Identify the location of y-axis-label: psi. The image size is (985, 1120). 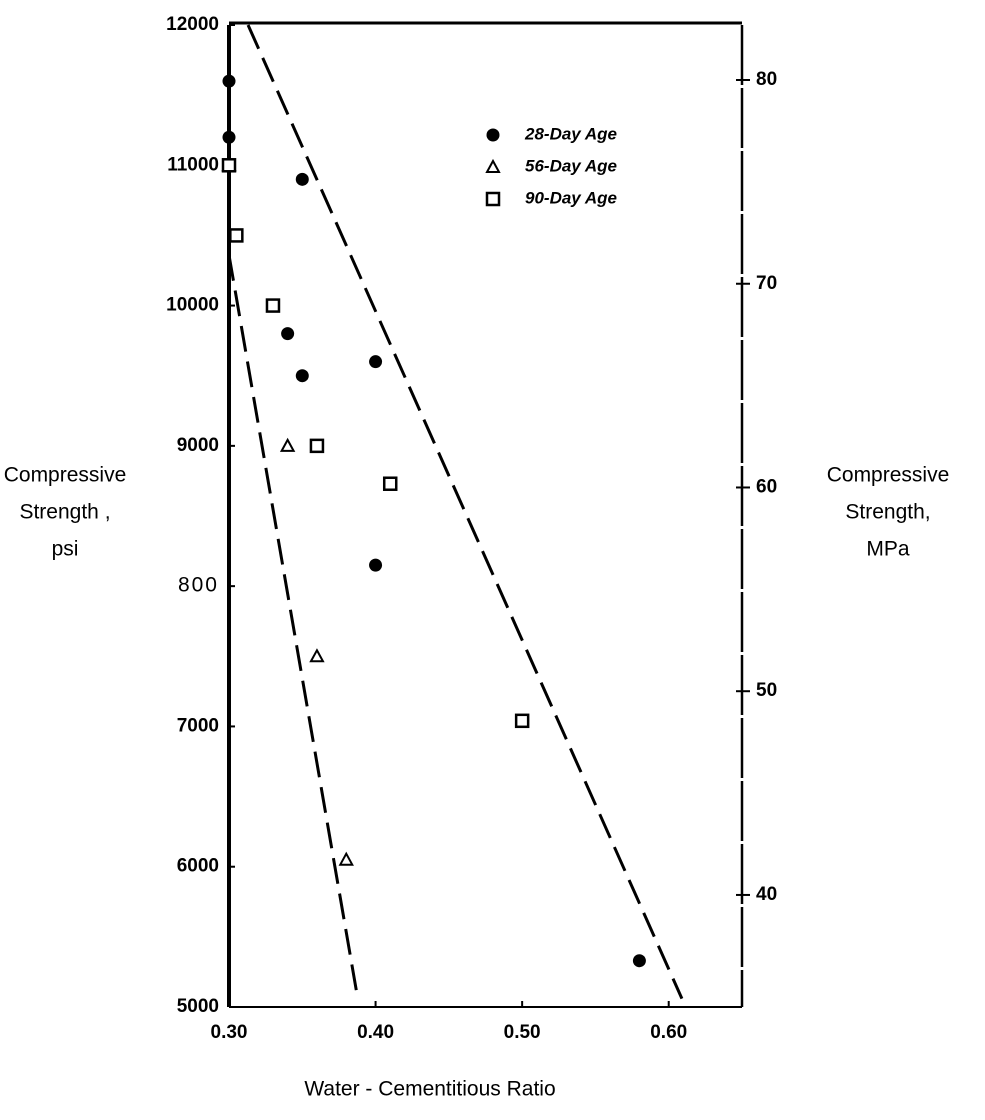
(65, 549).